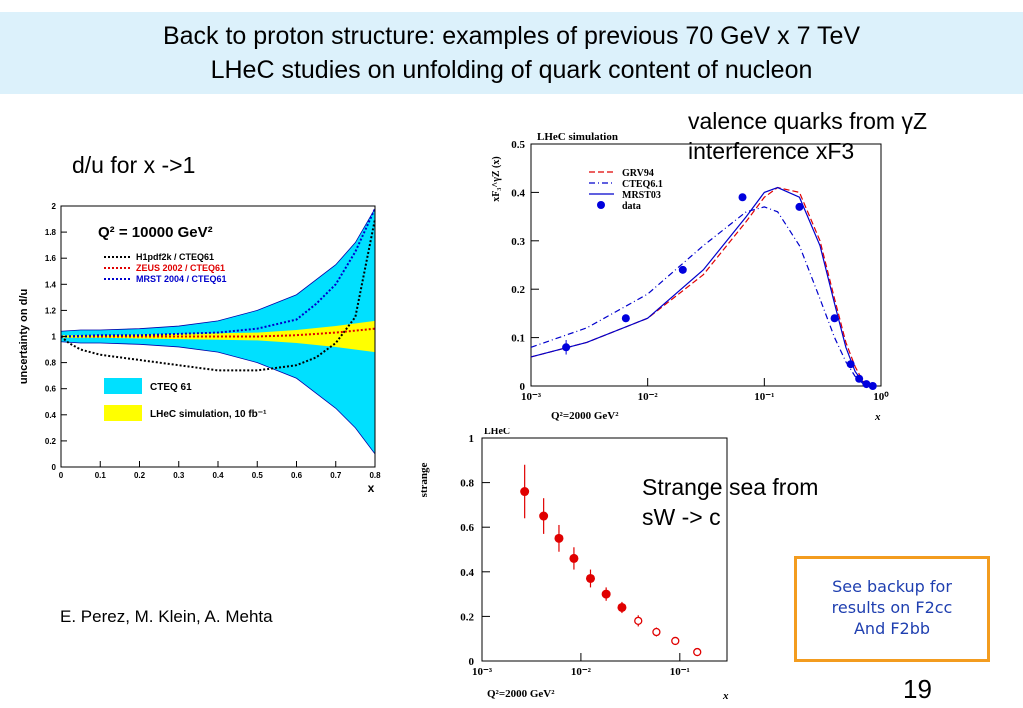 Image resolution: width=1023 pixels, height=708 pixels. What do you see at coordinates (336, 475) in the screenshot?
I see `x-tick-label: 0.7` at bounding box center [336, 475].